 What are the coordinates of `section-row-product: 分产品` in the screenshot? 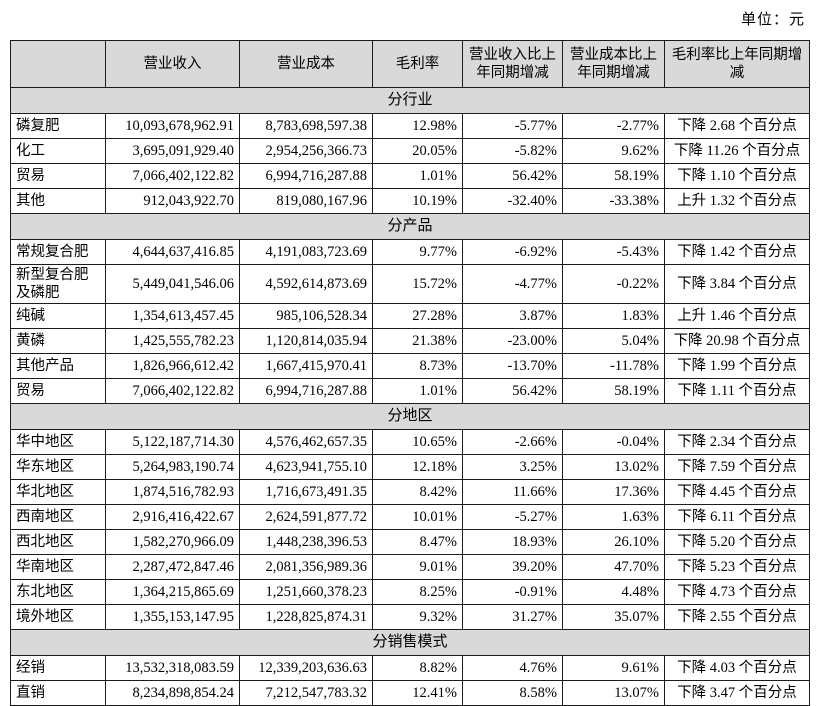 It's located at (410, 226).